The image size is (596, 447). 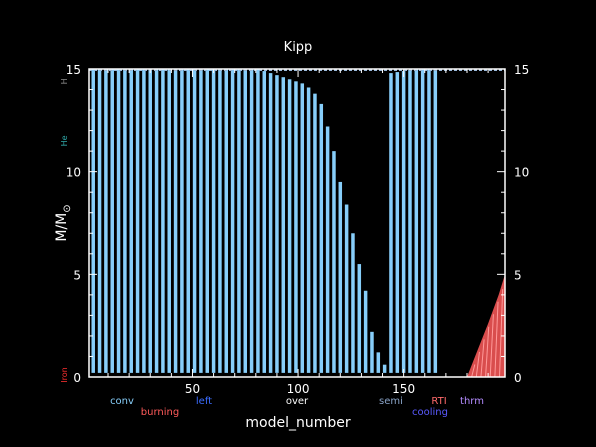 I want to click on legend-item-burning: burning, so click(x=160, y=412).